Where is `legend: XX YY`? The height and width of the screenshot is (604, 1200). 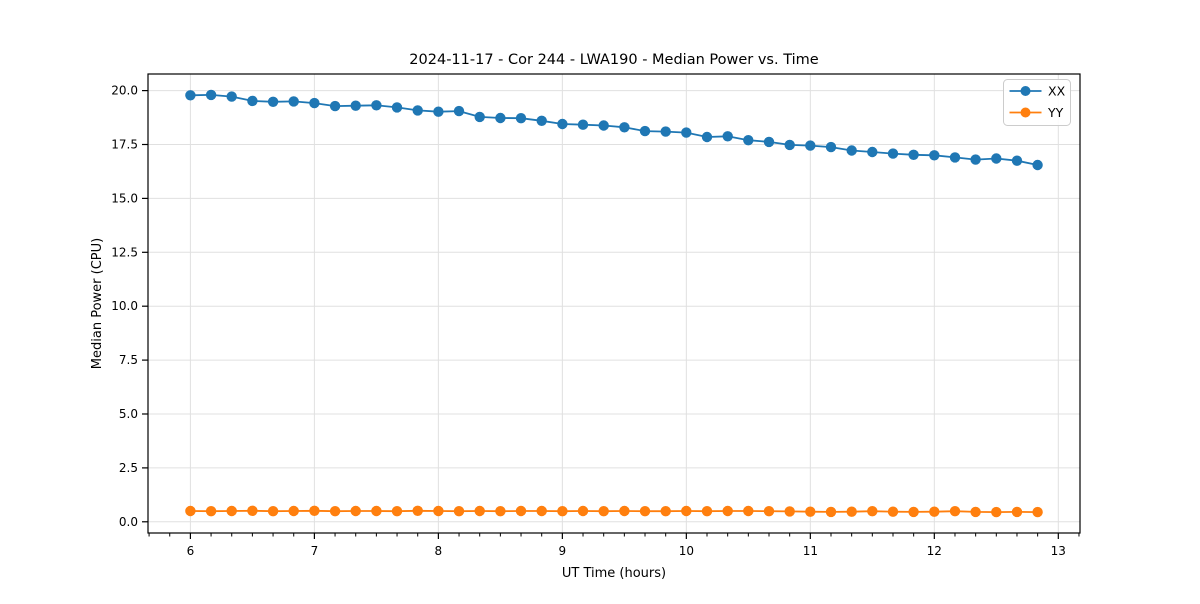
legend: XX YY is located at coordinates (1037, 102).